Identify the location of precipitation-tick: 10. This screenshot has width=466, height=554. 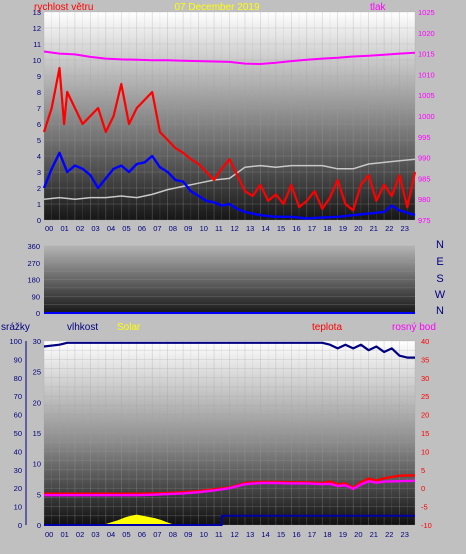
(37, 464).